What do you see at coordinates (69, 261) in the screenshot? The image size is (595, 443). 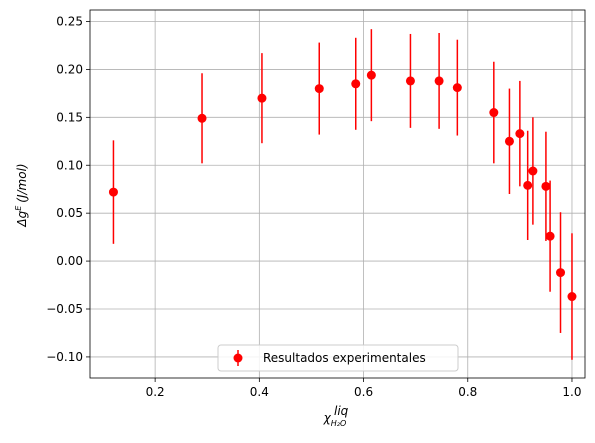 I see `y-tick-label: 0.00` at bounding box center [69, 261].